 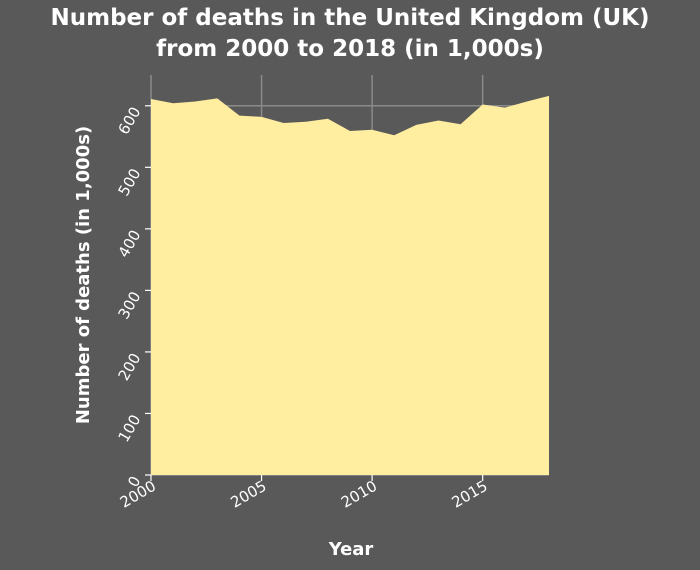 What do you see at coordinates (130, 121) in the screenshot?
I see `y-tick-label-600: 600` at bounding box center [130, 121].